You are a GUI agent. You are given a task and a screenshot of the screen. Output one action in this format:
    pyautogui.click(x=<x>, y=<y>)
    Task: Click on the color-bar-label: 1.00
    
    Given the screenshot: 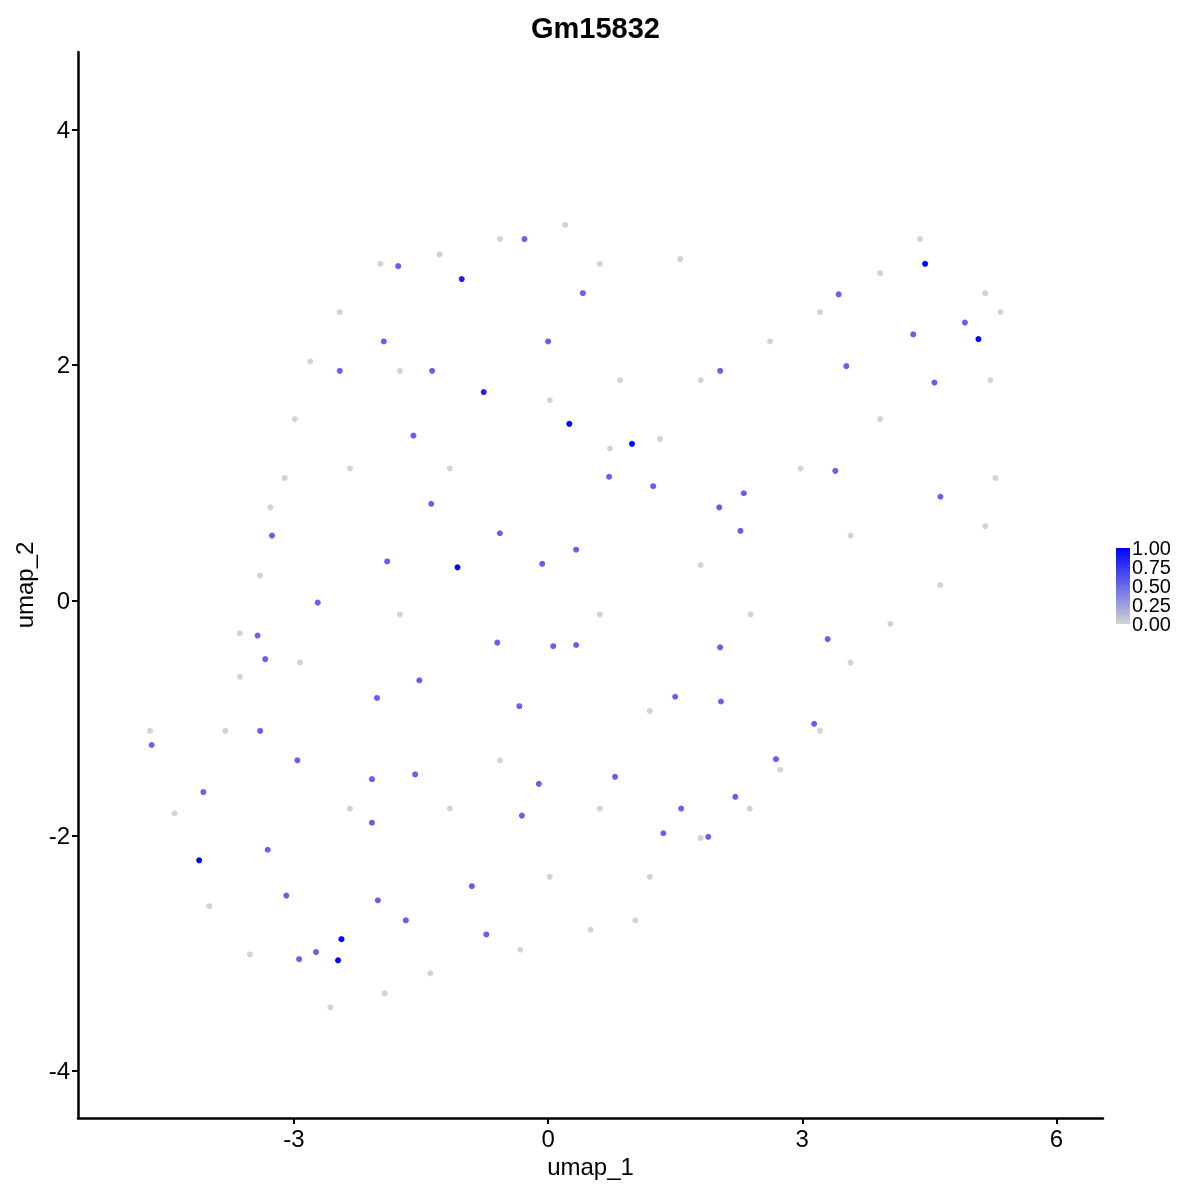 What is the action you would take?
    pyautogui.click(x=1151, y=548)
    